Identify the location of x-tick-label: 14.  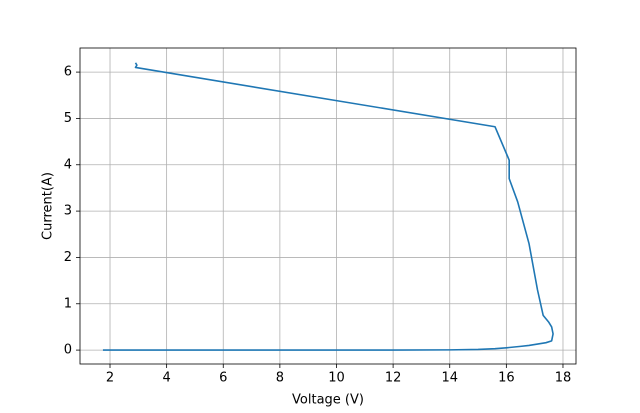
(449, 378).